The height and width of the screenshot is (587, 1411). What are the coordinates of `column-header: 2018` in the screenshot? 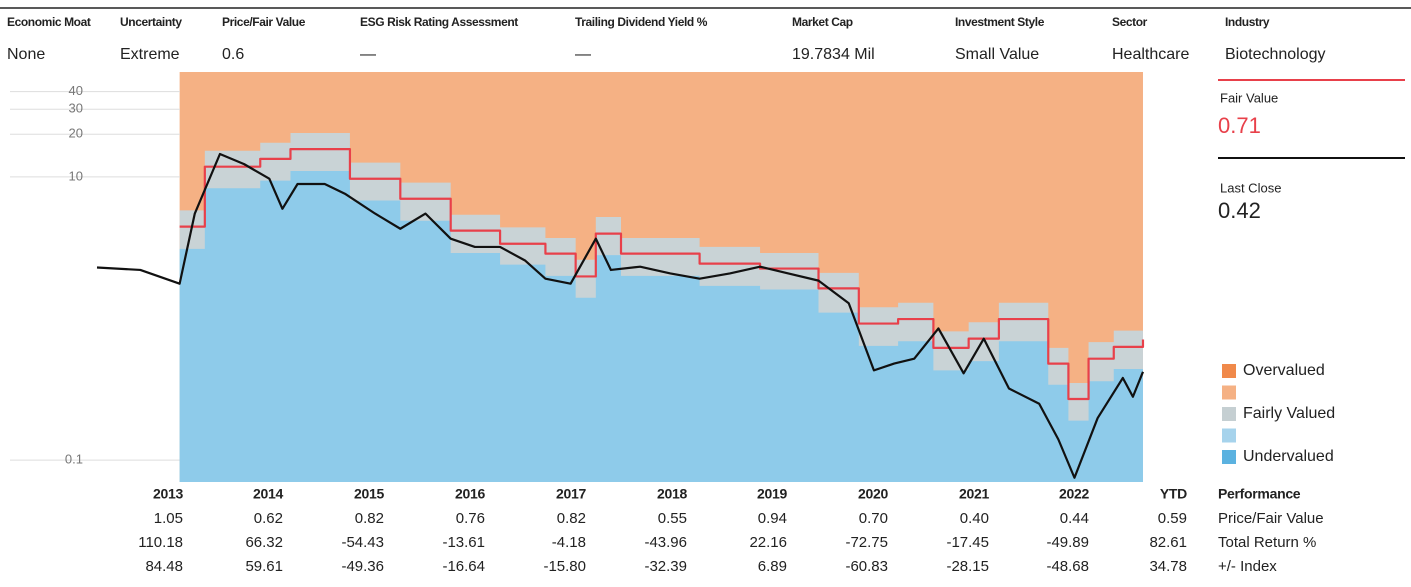 It's located at (672, 494).